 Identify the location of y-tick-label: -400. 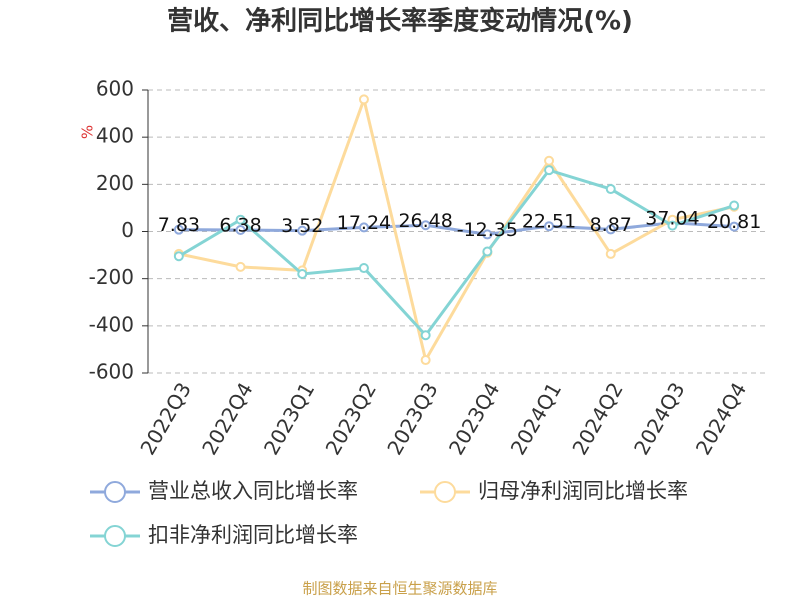
(111, 324).